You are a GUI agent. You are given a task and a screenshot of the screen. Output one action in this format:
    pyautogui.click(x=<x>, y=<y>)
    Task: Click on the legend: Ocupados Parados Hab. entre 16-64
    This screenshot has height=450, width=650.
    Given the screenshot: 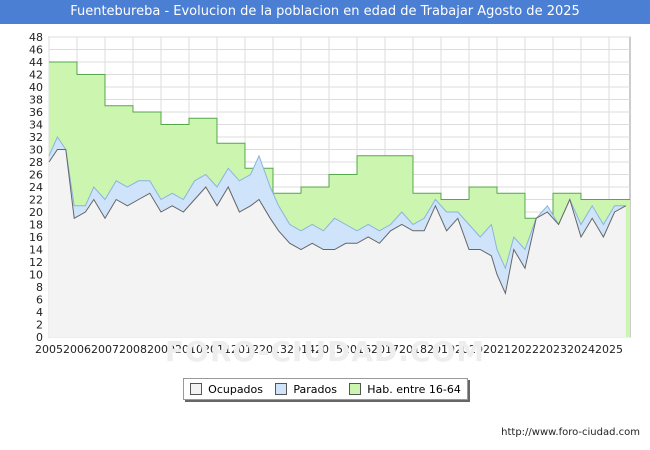 What is the action you would take?
    pyautogui.click(x=325, y=389)
    